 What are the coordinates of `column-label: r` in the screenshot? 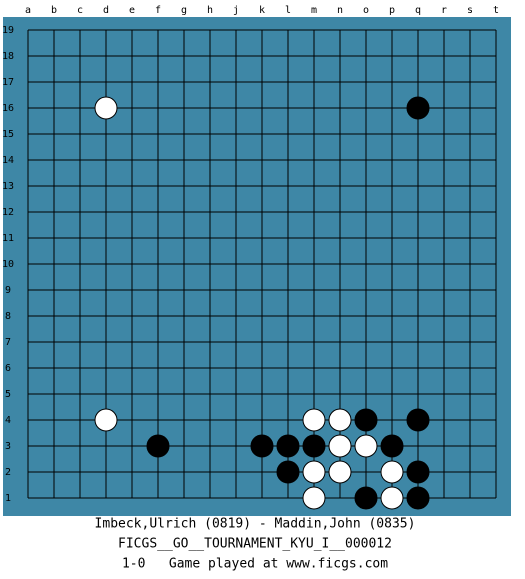 It's located at (444, 10).